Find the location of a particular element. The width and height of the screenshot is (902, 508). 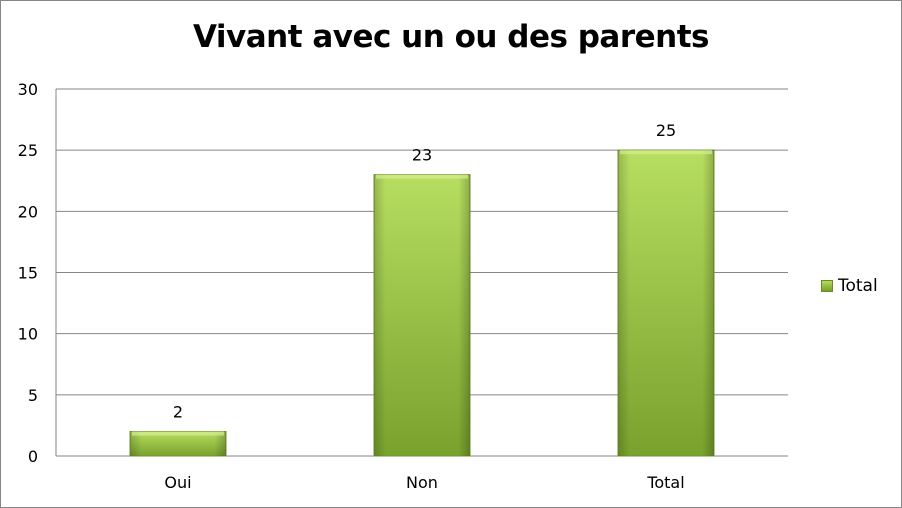

y-tick-label: 30 is located at coordinates (28, 89).